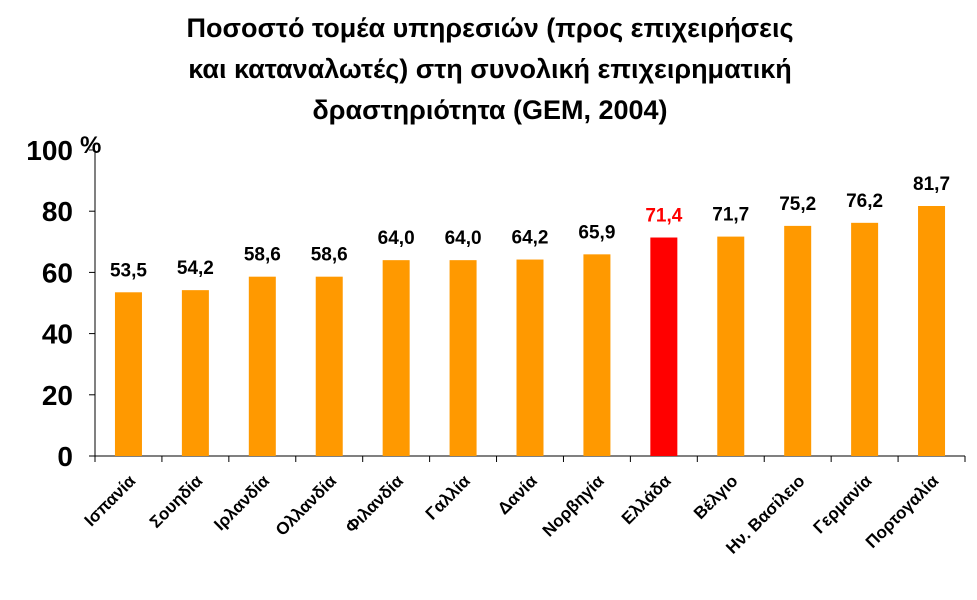 Image resolution: width=977 pixels, height=600 pixels. I want to click on data-label: 54,2, so click(195, 268).